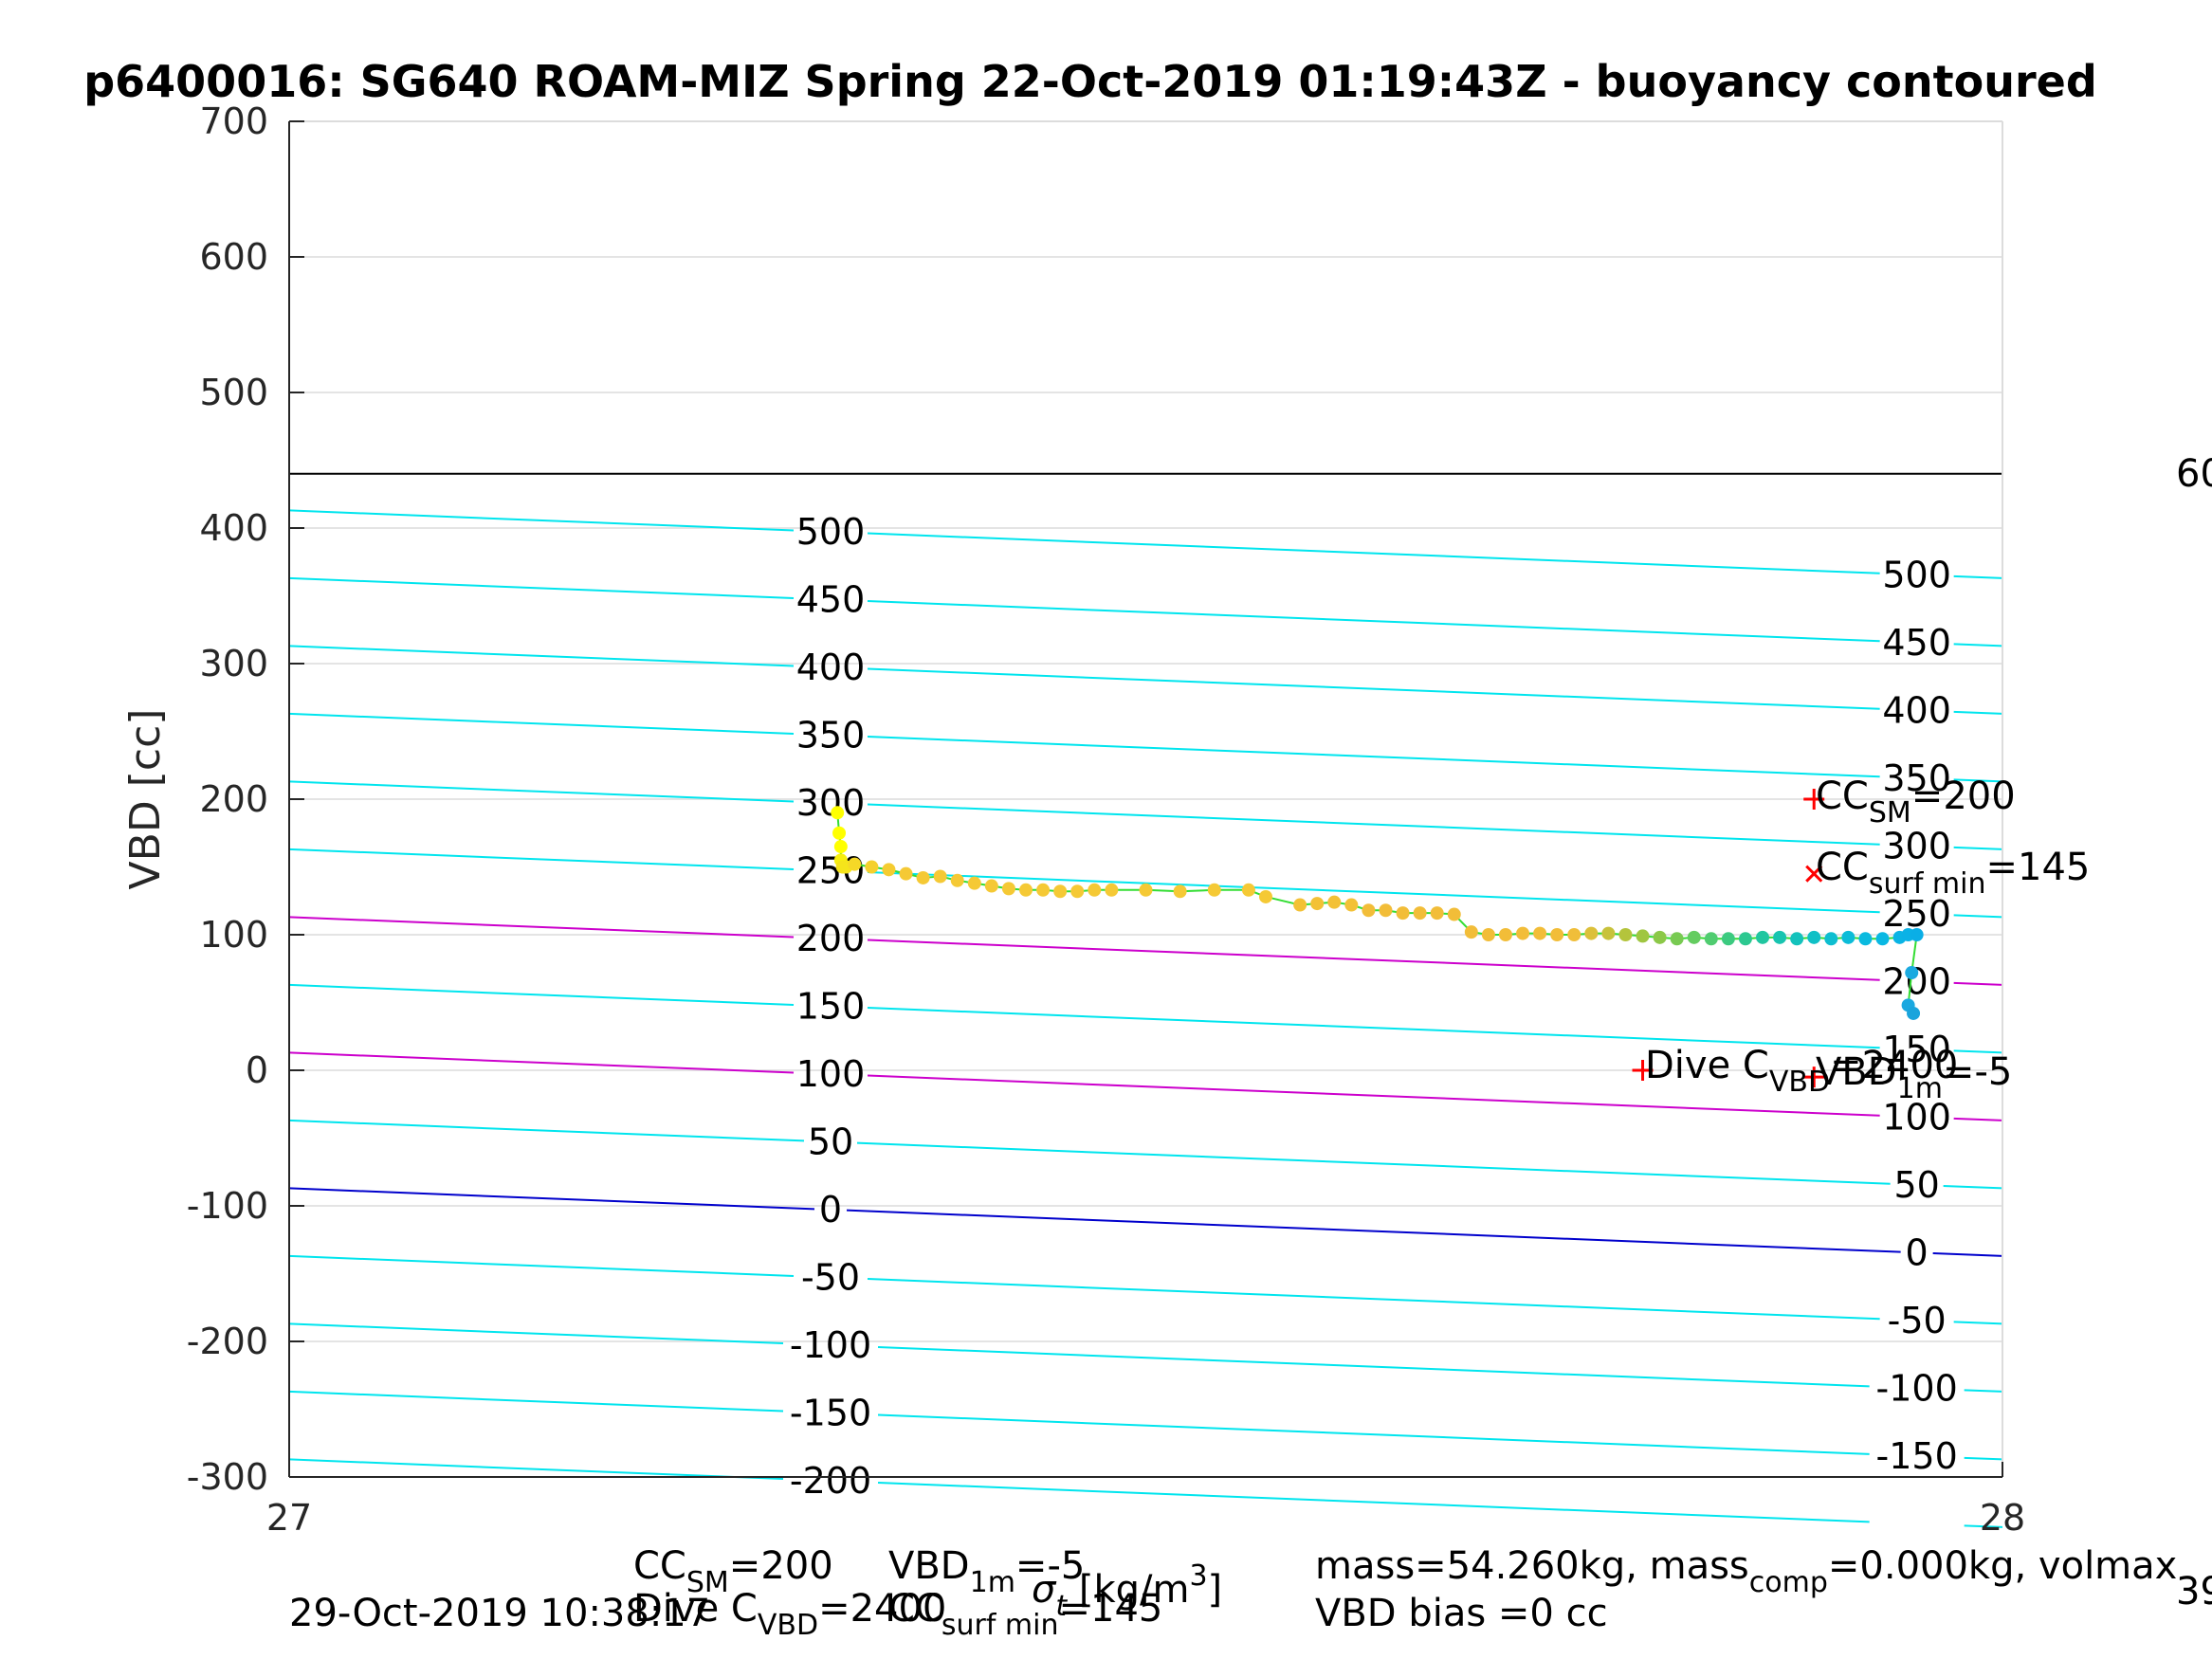 The height and width of the screenshot is (1659, 2212). I want to click on y-tick-label: 200, so click(233, 799).